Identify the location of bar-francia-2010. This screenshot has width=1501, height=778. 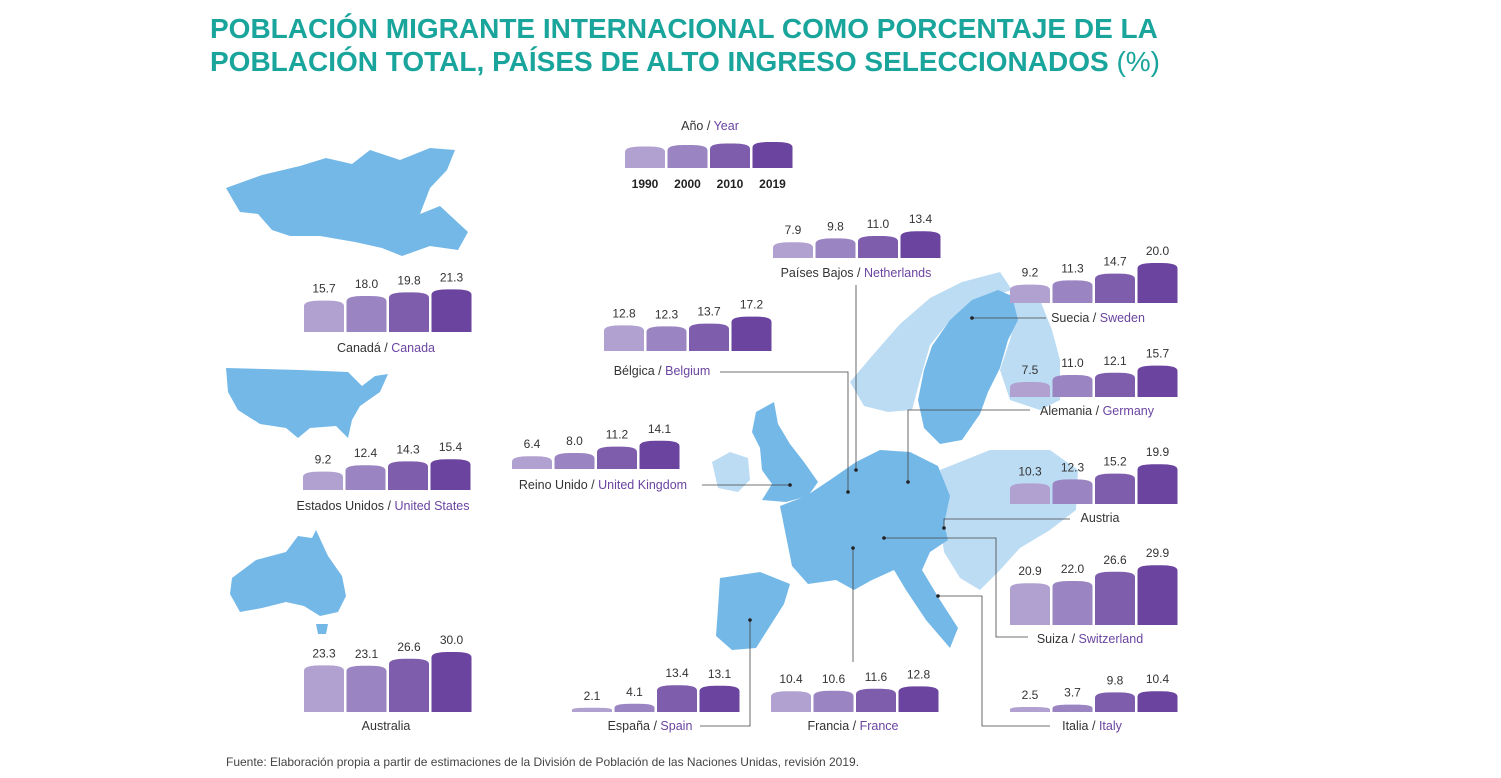
(876, 700).